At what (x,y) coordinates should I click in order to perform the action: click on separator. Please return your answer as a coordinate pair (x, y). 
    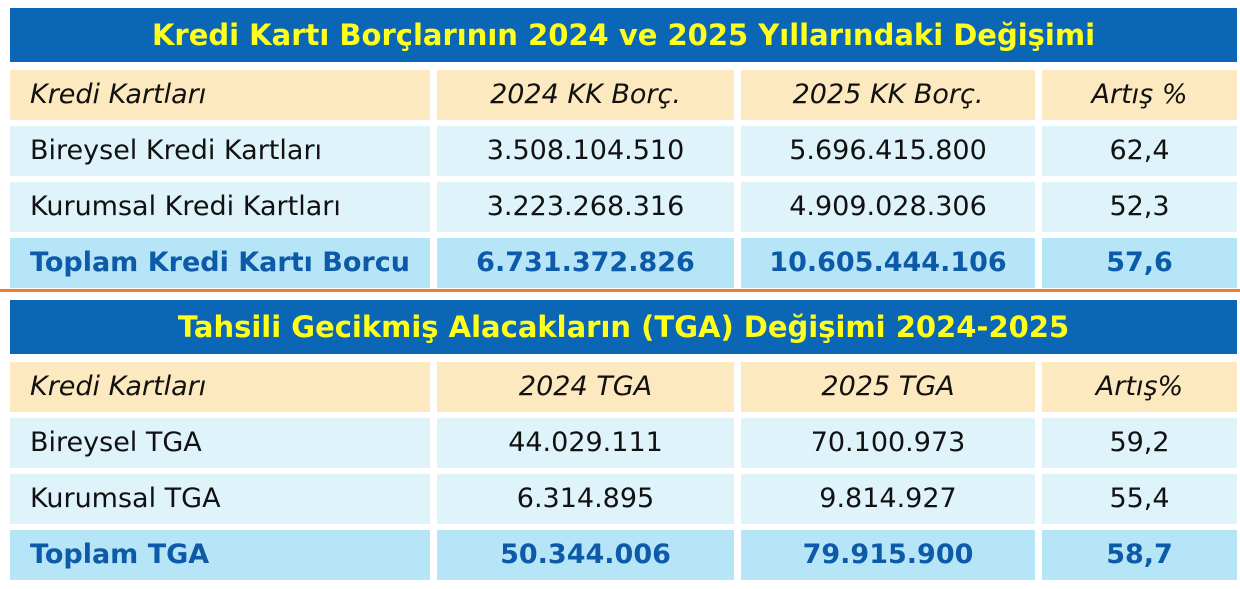
    Looking at the image, I should click on (620, 290).